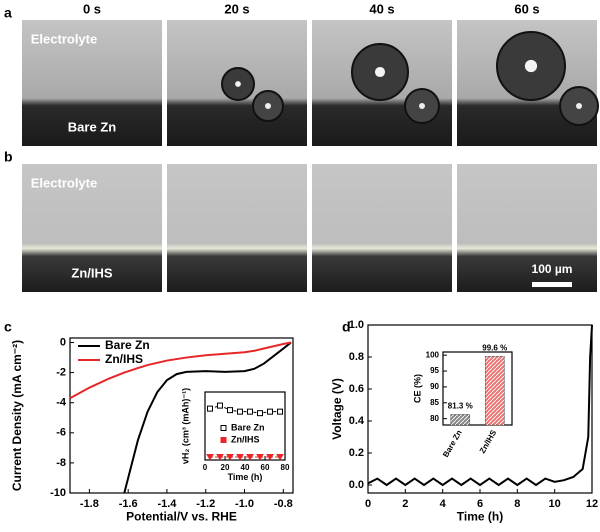  Describe the element at coordinates (63, 342) in the screenshot. I see `y-tick-label: 0` at that location.